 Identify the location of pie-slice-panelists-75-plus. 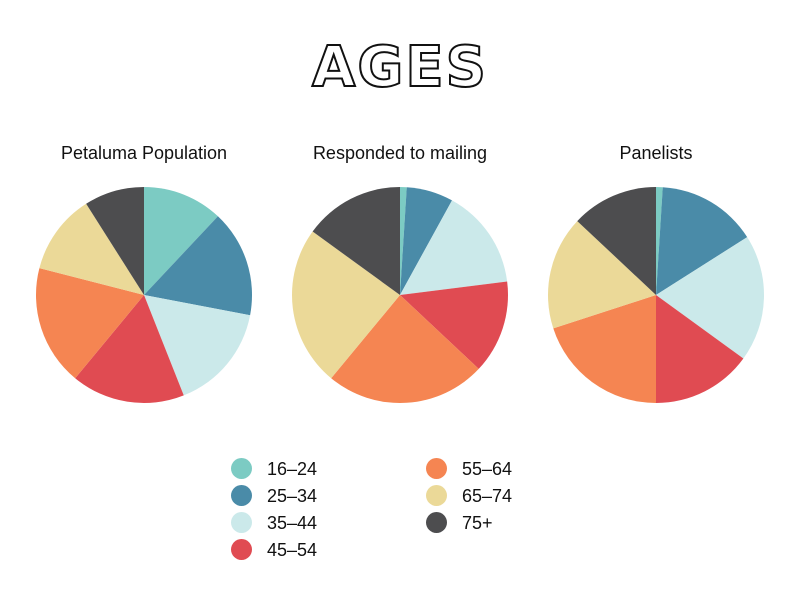
(616, 241).